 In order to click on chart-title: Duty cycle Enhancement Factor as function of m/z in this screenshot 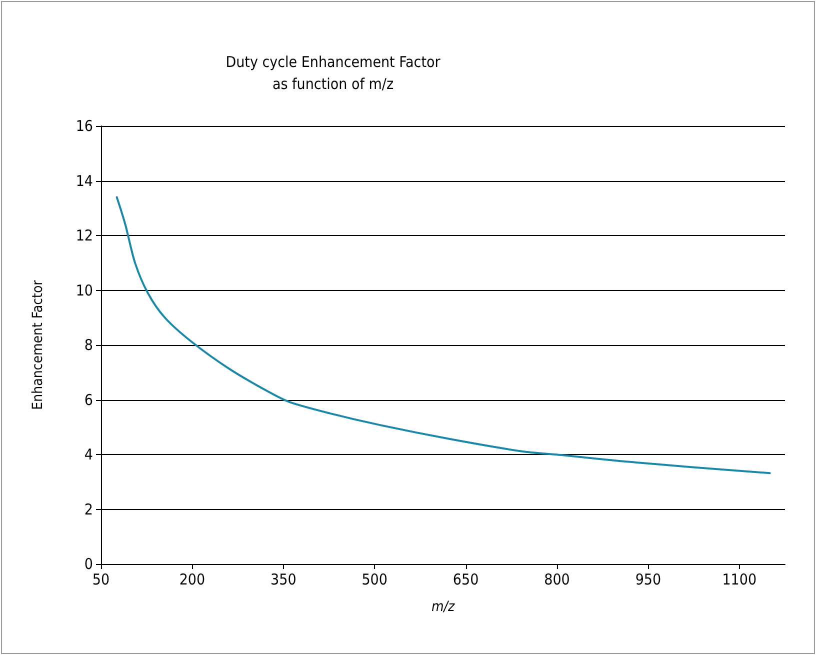, I will do `click(333, 73)`.